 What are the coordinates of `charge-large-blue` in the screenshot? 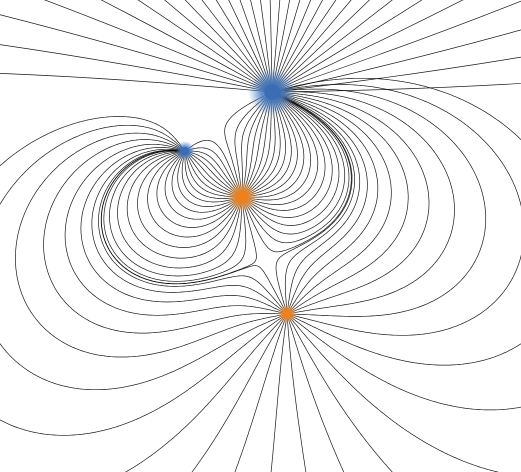 It's located at (272, 92).